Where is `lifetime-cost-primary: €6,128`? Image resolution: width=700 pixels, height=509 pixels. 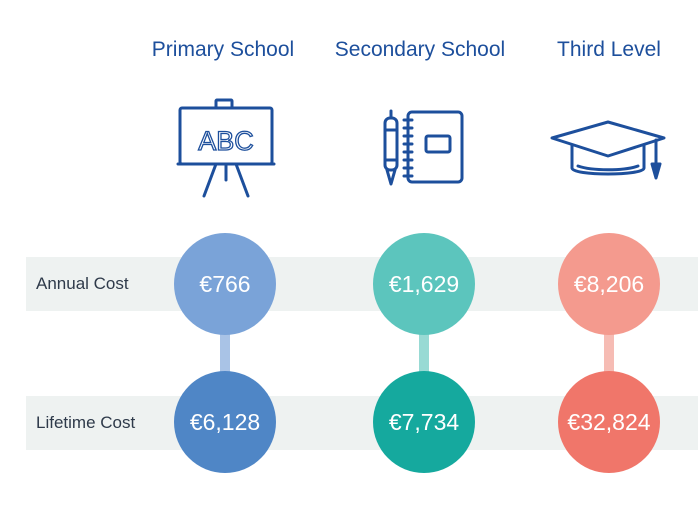 lifetime-cost-primary: €6,128 is located at coordinates (225, 422).